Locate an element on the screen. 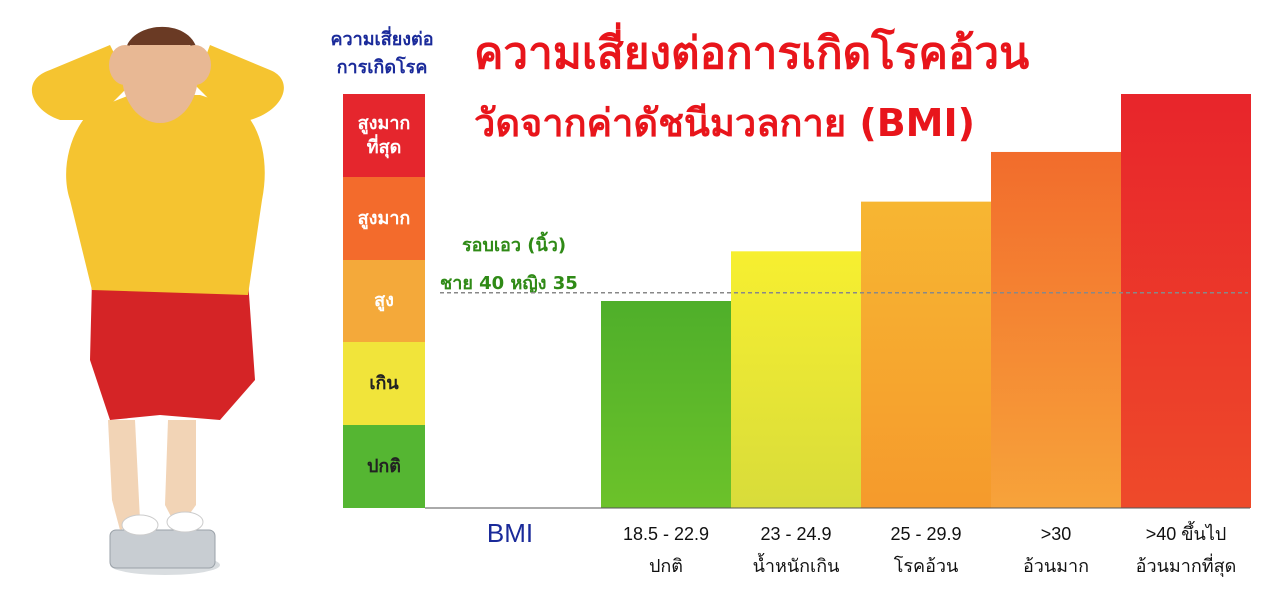  x-tick-category: น้ำหนักเกิน is located at coordinates (796, 566).